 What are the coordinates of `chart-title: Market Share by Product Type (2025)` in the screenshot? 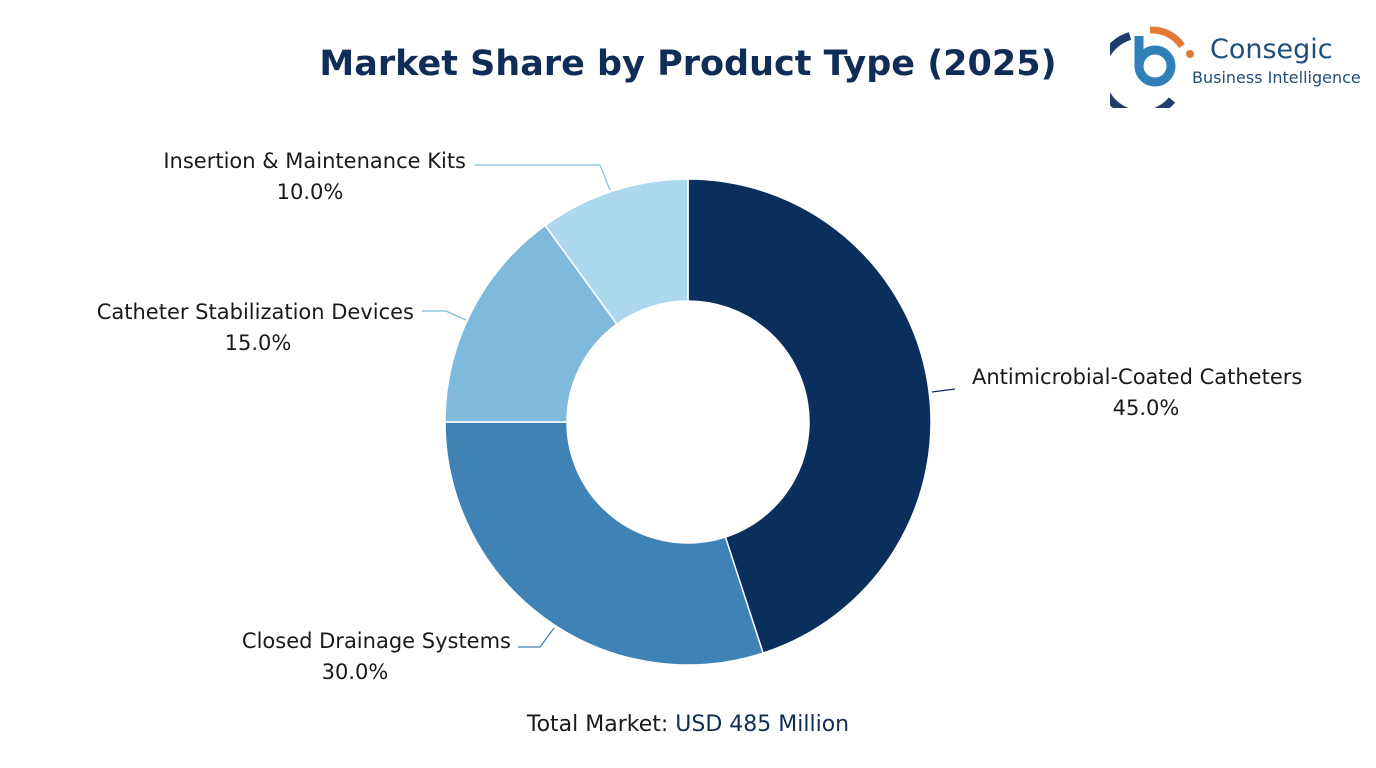 It's located at (688, 64).